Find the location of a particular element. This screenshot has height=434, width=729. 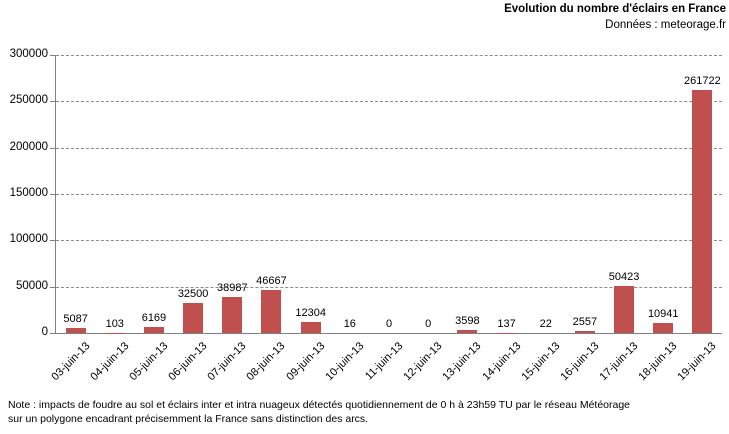

bar-value-label: 2557 is located at coordinates (585, 321).